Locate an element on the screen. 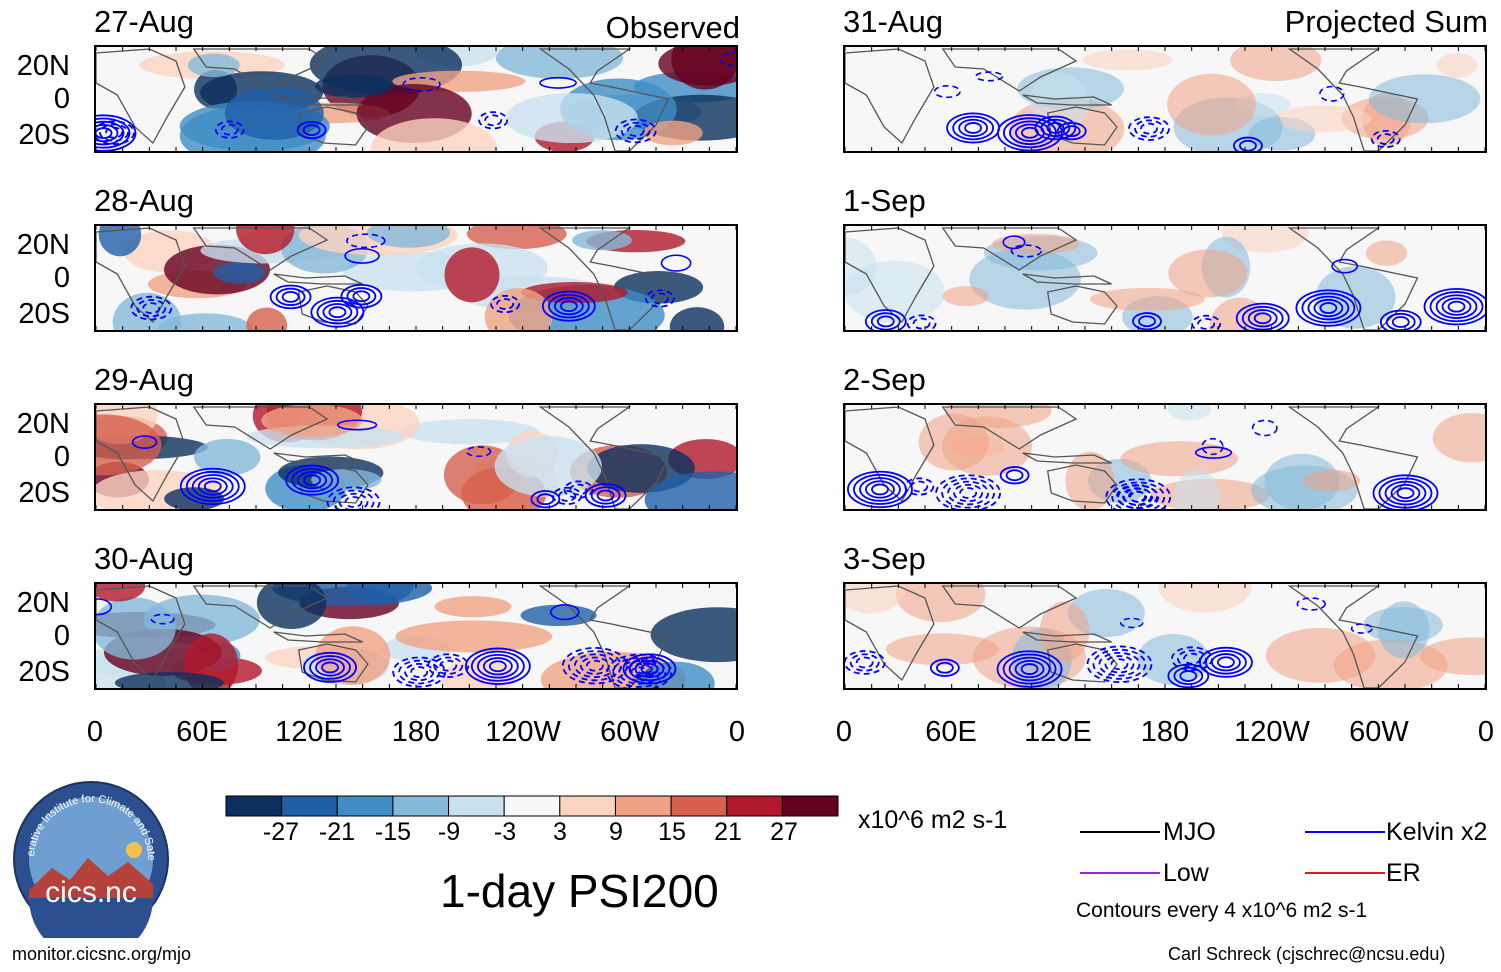 This screenshot has height=972, width=1501. panel-title-left-4: 30-Aug is located at coordinates (144, 558).